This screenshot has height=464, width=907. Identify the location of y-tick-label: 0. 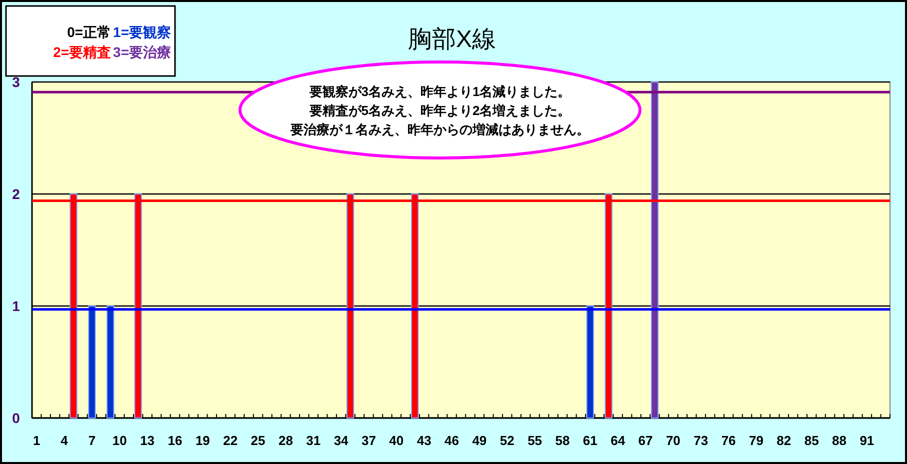
(16, 418).